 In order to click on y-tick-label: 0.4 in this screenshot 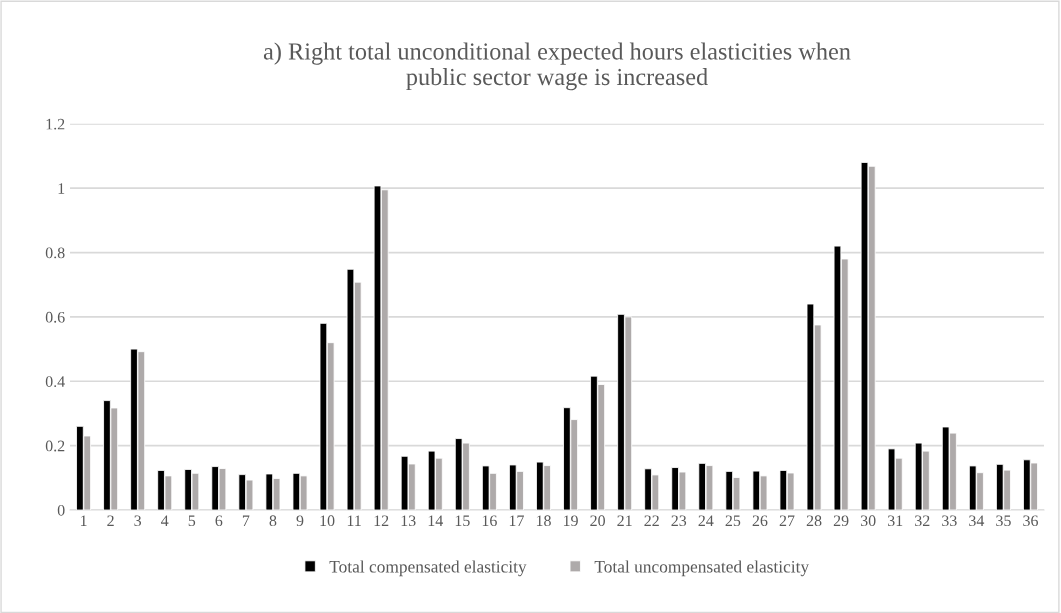, I will do `click(55, 382)`.